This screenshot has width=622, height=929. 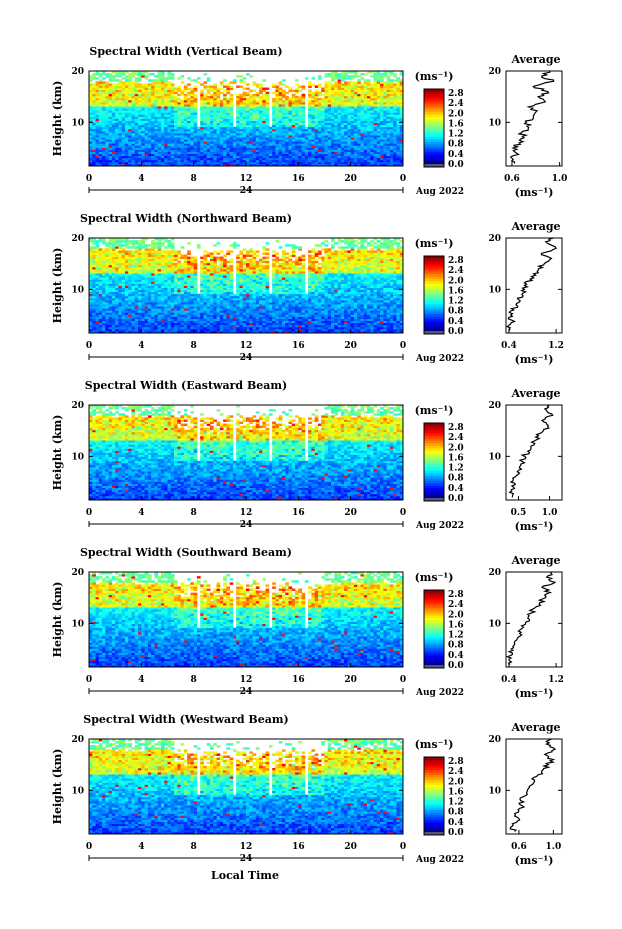 What do you see at coordinates (185, 719) in the screenshot?
I see `panel-title: Spectral Width (Westward Beam)` at bounding box center [185, 719].